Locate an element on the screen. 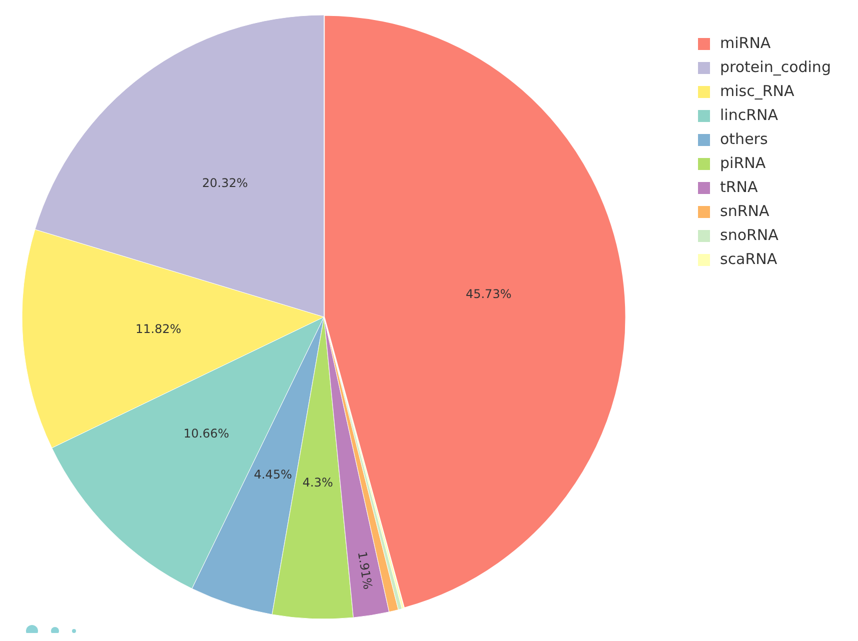 The image size is (858, 641). data-label: 10.66% is located at coordinates (206, 433).